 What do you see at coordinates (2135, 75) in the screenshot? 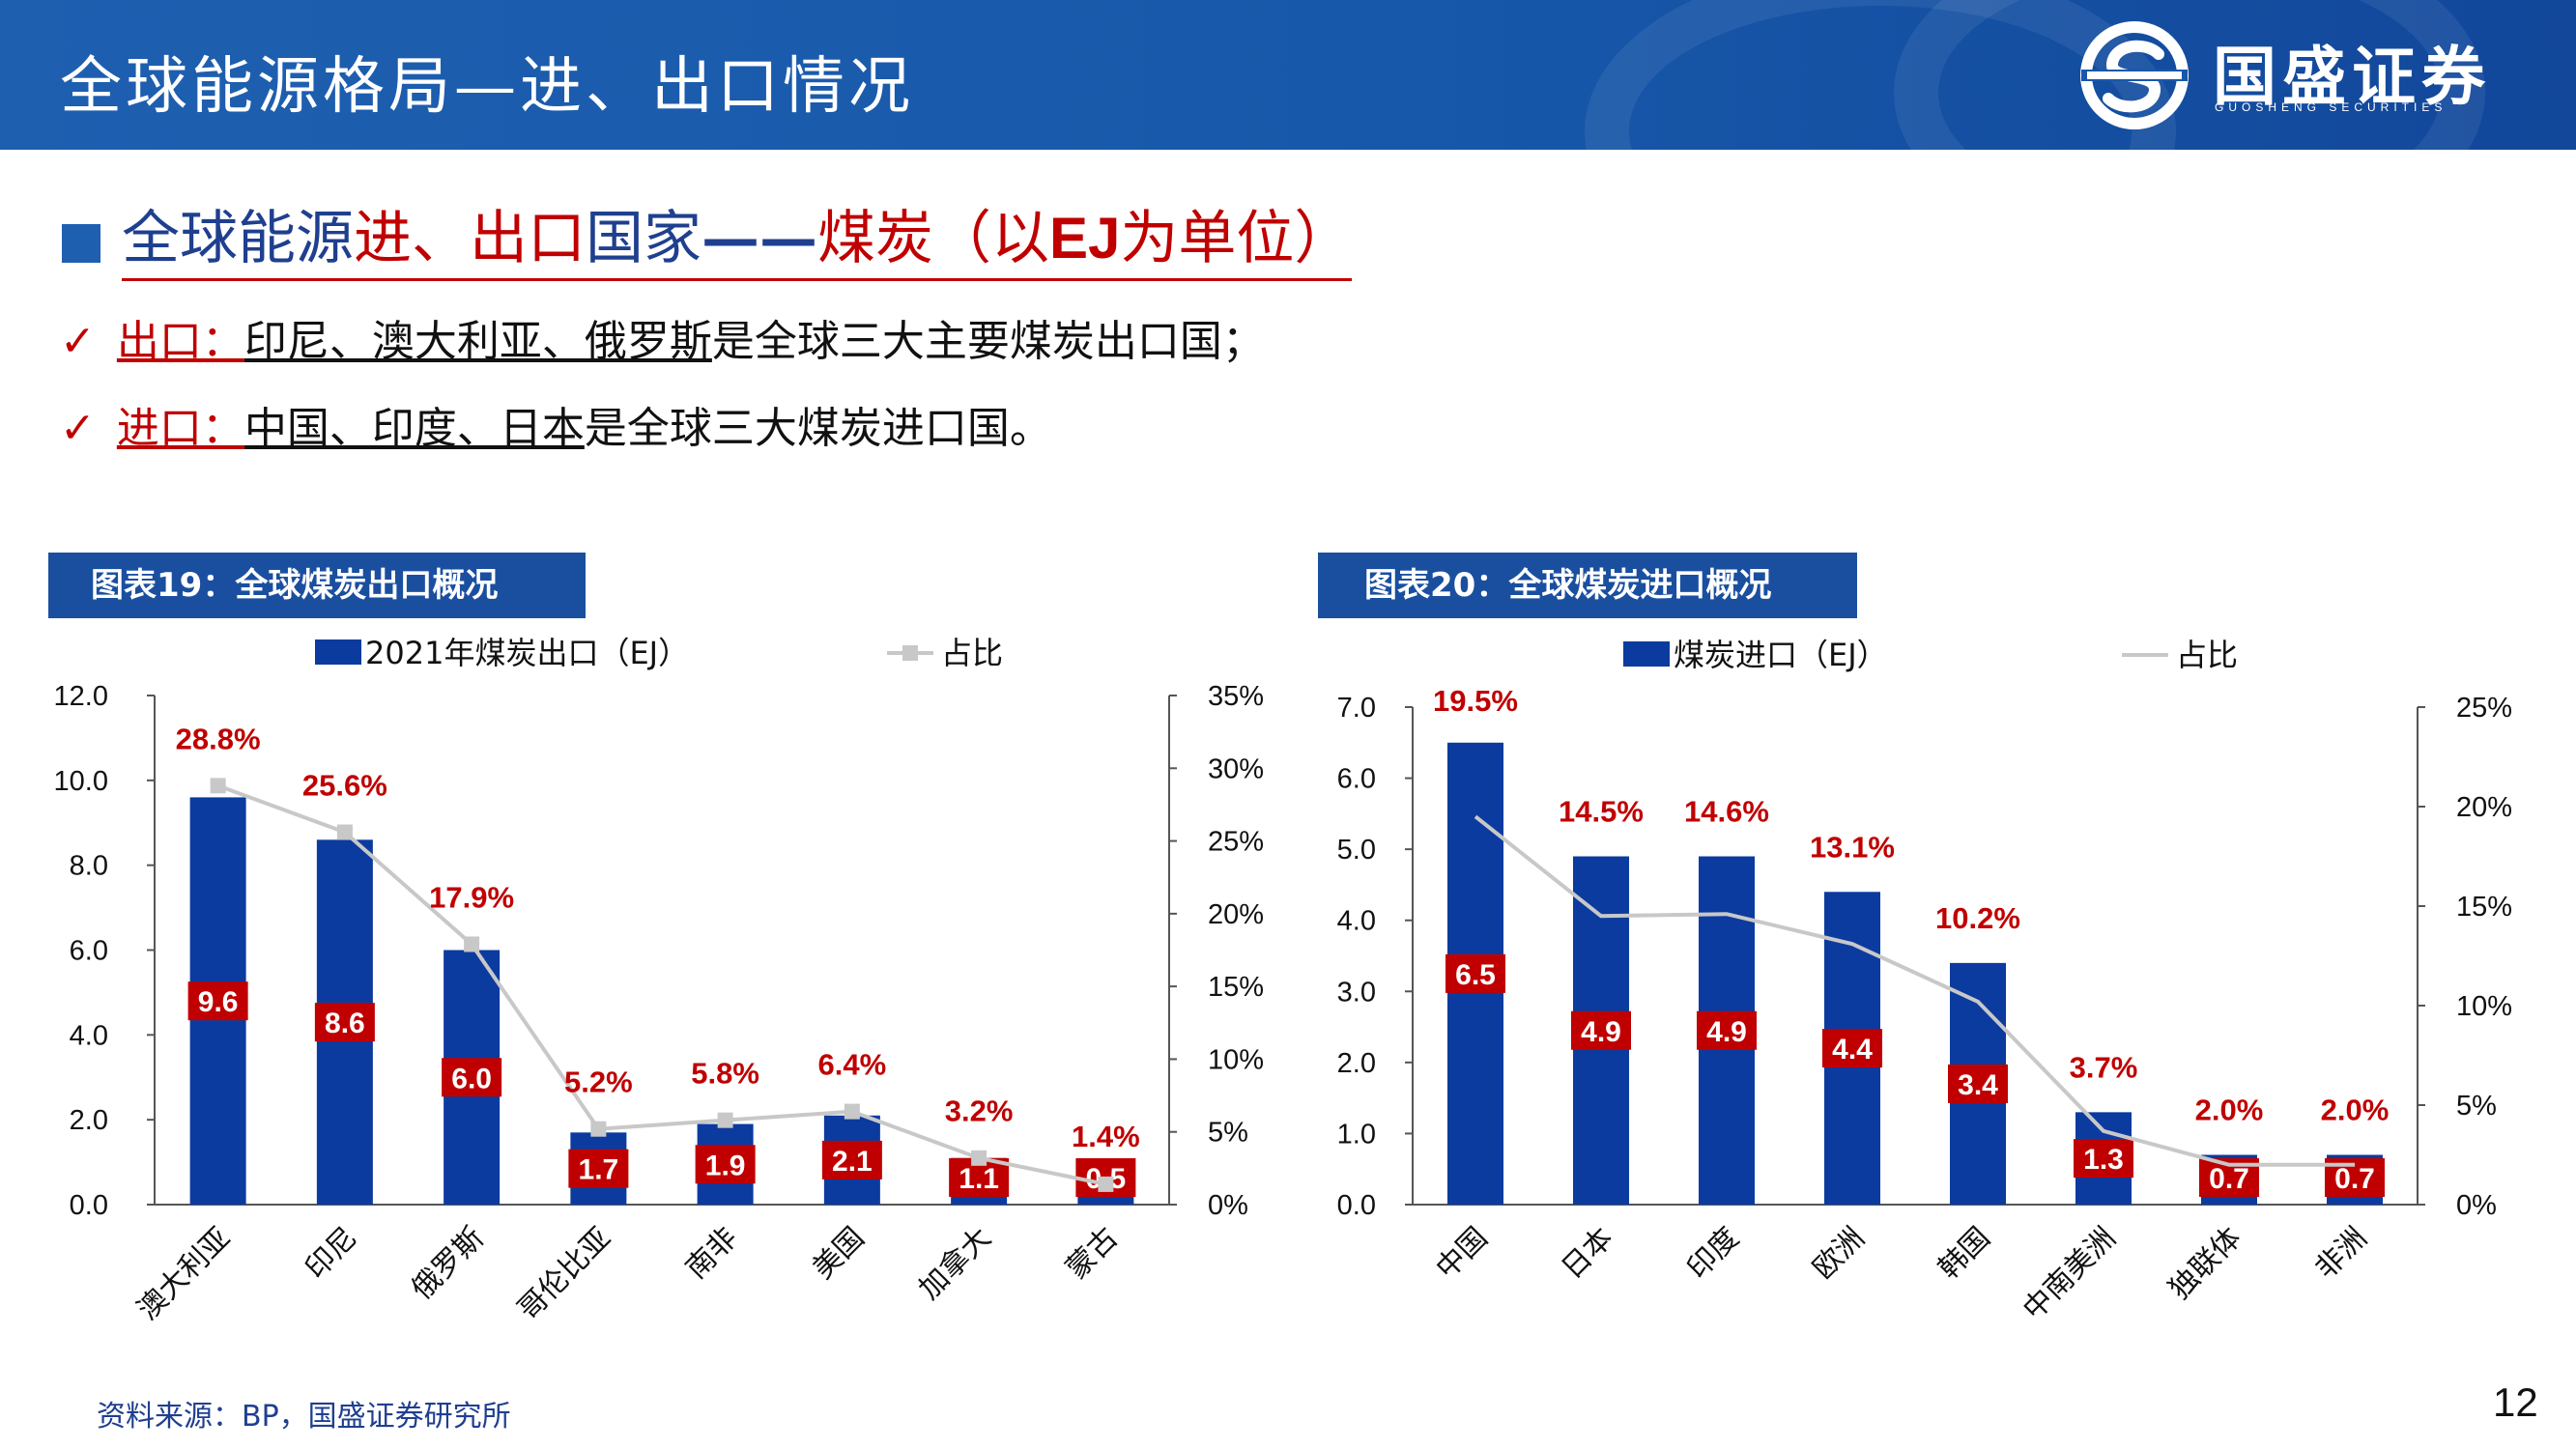
I see `guosheng-logo-icon` at bounding box center [2135, 75].